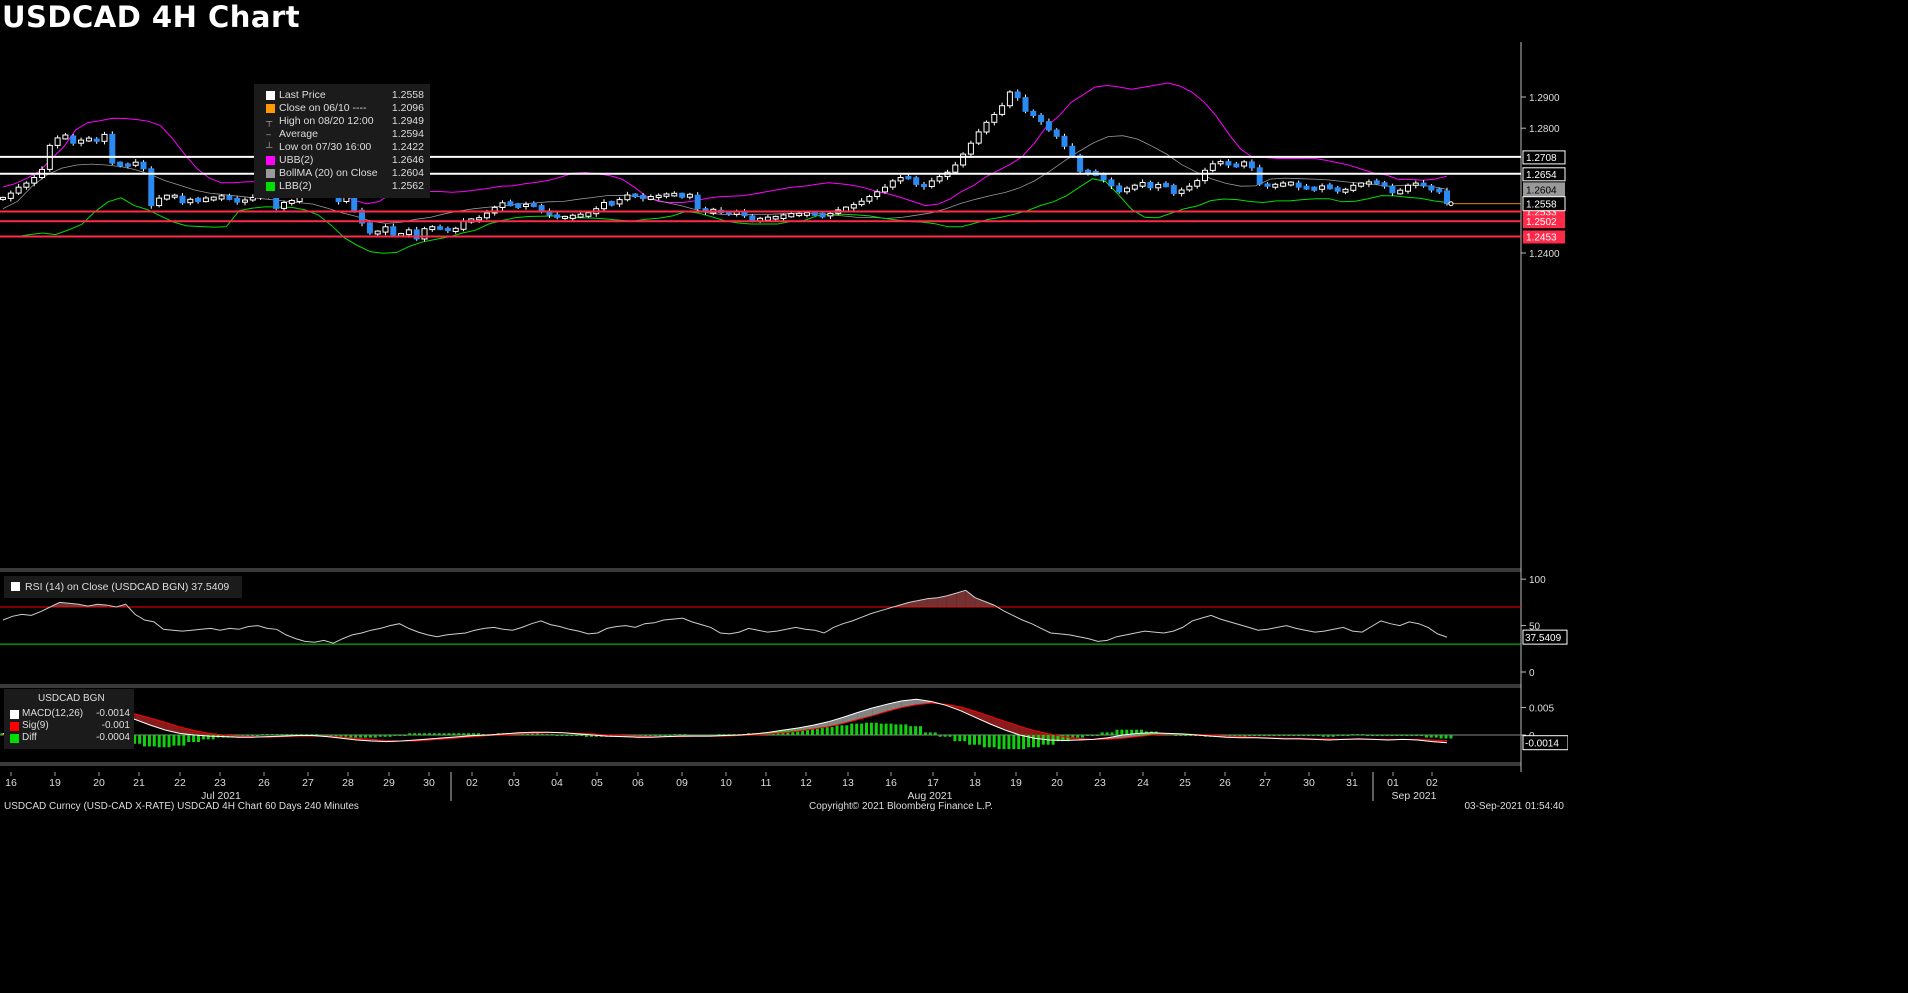 The image size is (1908, 993). What do you see at coordinates (1514, 806) in the screenshot?
I see `footer-timestamp: 03-Sep-2021 01:54:40` at bounding box center [1514, 806].